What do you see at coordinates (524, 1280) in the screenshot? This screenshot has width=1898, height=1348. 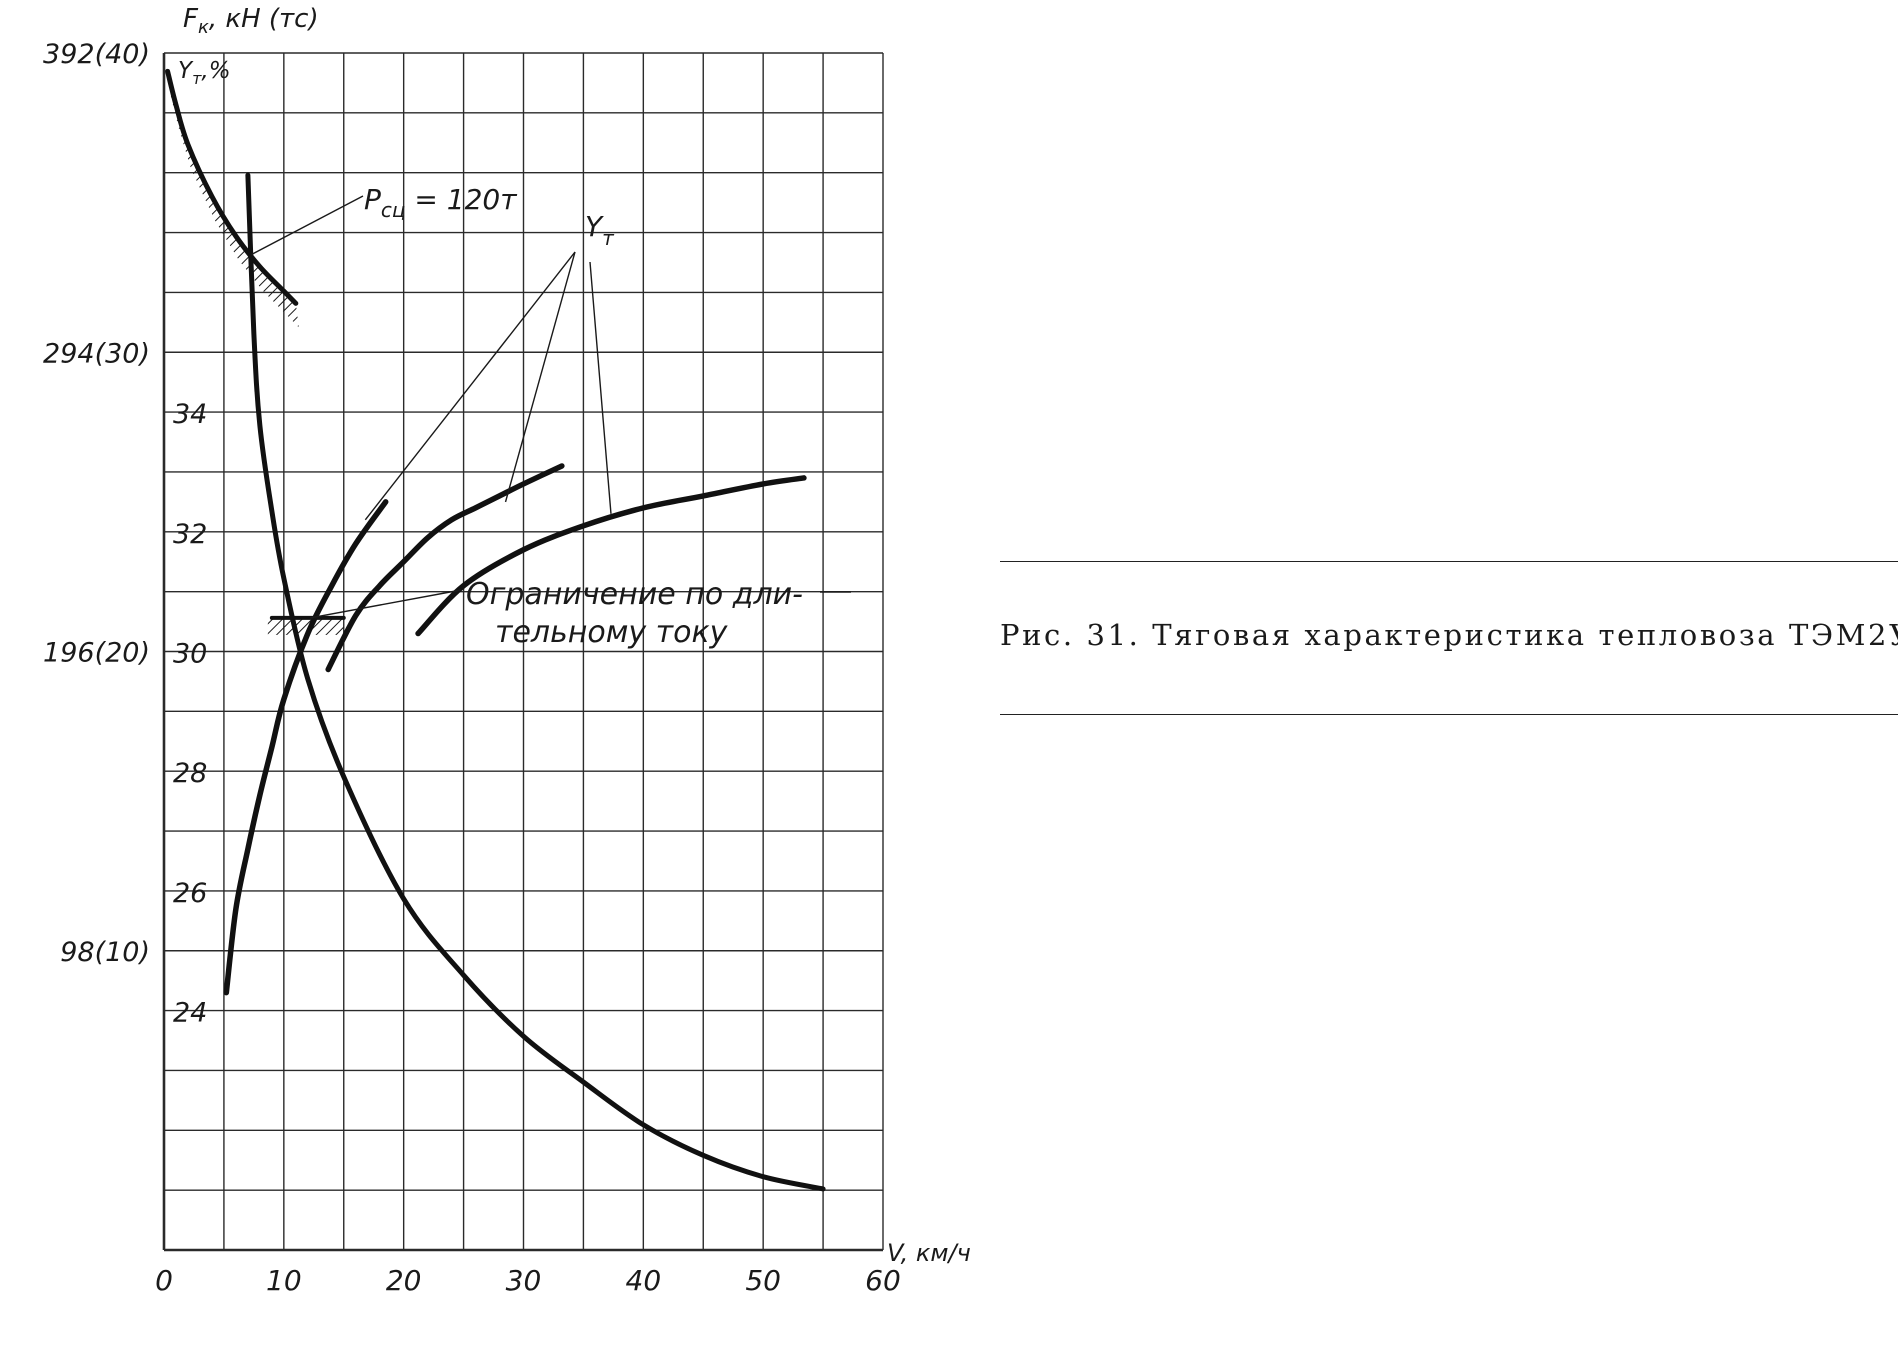 I see `x-tick-label: 30` at bounding box center [524, 1280].